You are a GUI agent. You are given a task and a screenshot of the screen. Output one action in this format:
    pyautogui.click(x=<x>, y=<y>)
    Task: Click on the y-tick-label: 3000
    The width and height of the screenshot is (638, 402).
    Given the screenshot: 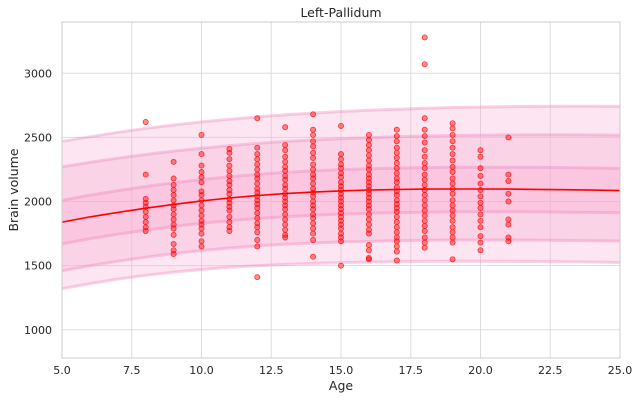 What is the action you would take?
    pyautogui.click(x=38, y=73)
    